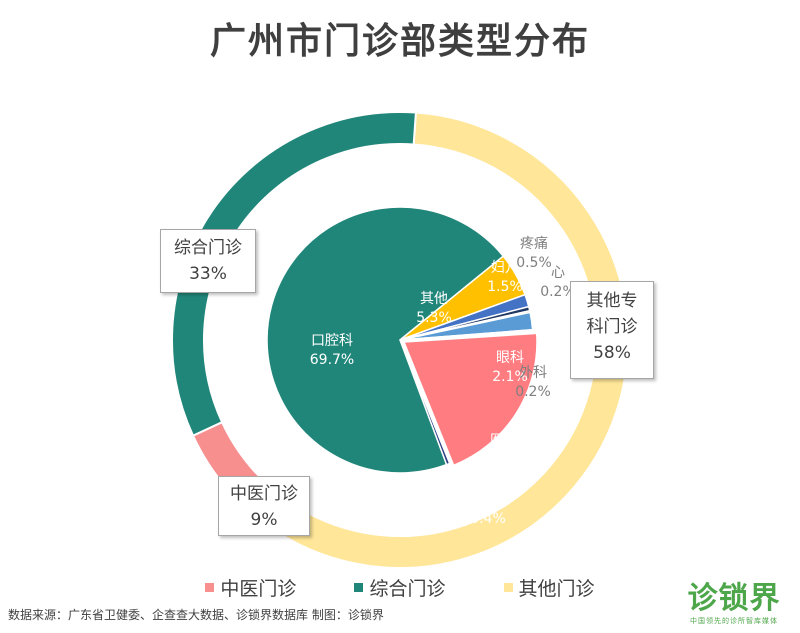 This screenshot has height=633, width=800. I want to click on callout-value: 9%, so click(264, 520).